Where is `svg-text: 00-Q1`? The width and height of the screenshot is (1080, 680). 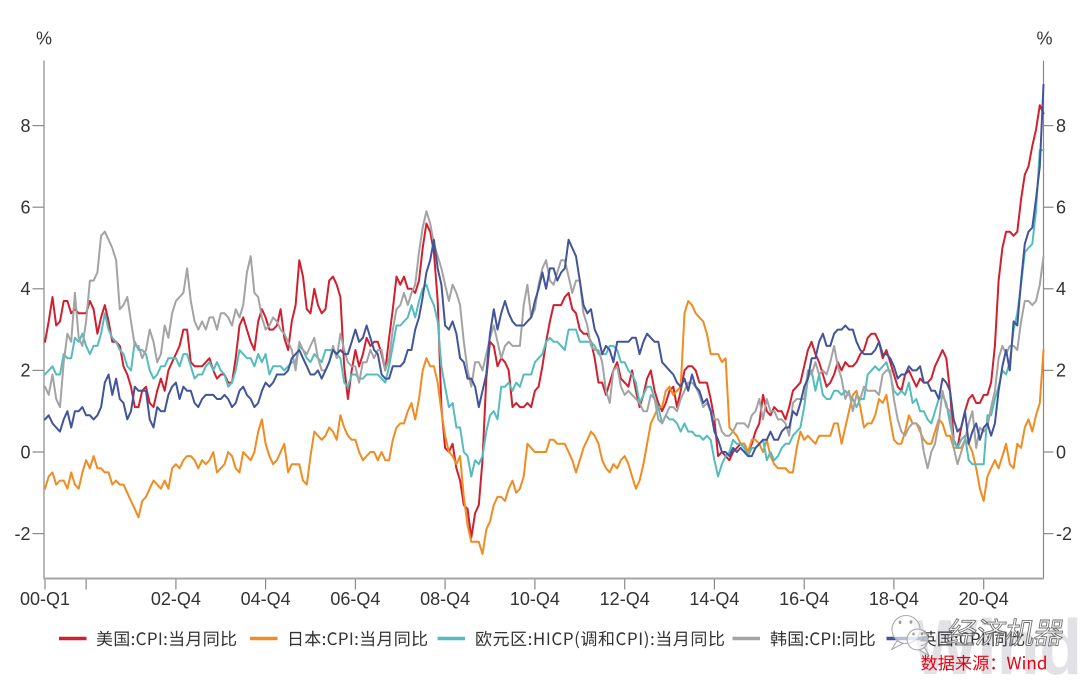
svg-text: 00-Q1 is located at coordinates (45, 599).